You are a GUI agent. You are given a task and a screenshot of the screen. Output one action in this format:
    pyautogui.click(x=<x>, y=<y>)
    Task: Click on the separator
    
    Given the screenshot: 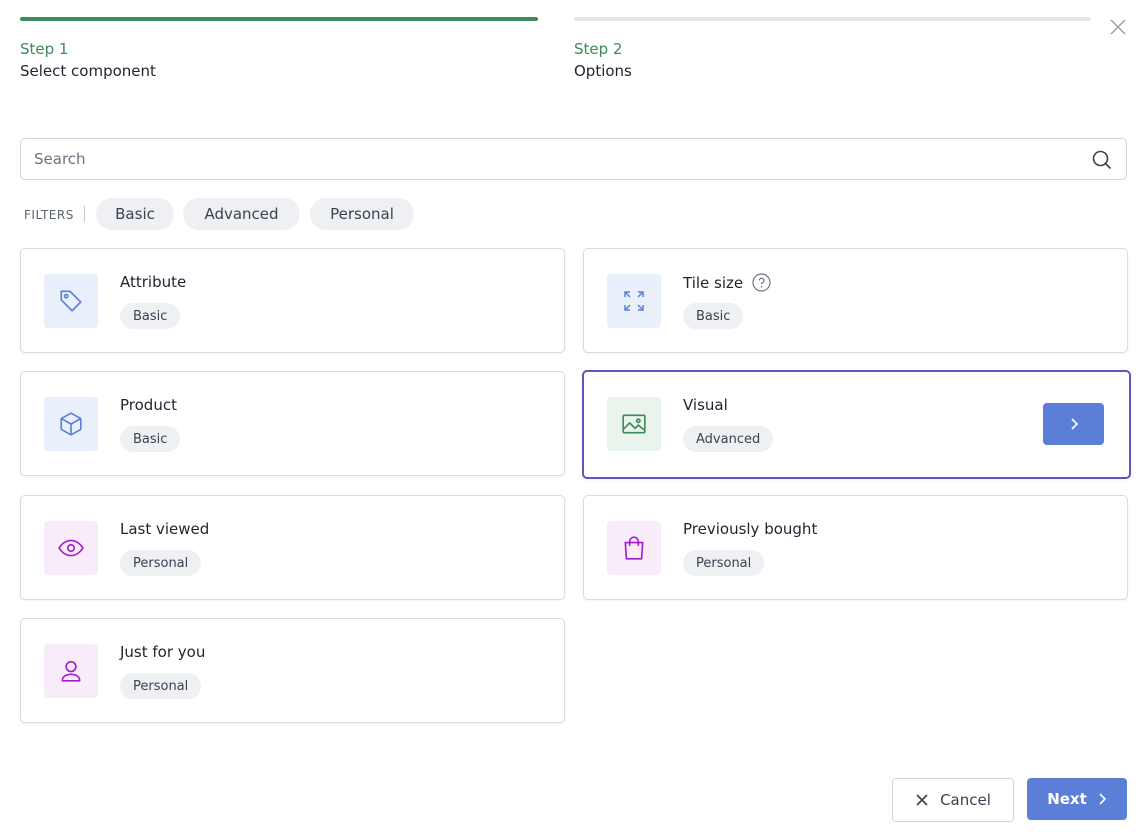 What is the action you would take?
    pyautogui.click(x=84, y=214)
    